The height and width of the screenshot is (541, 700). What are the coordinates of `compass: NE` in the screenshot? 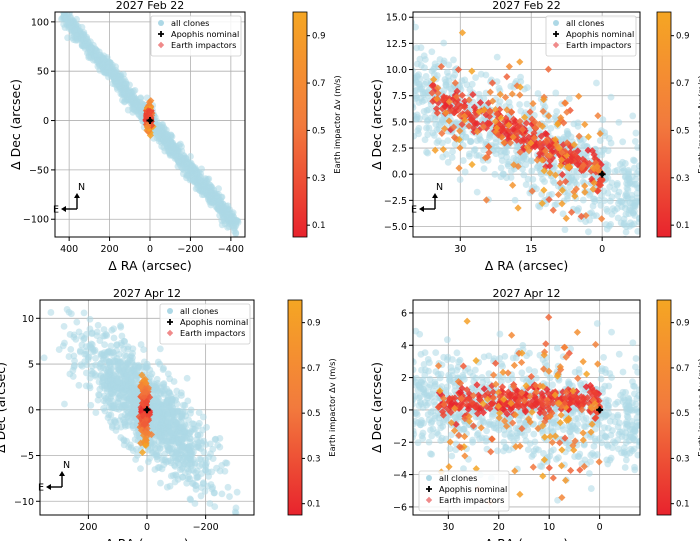 It's located at (69, 199).